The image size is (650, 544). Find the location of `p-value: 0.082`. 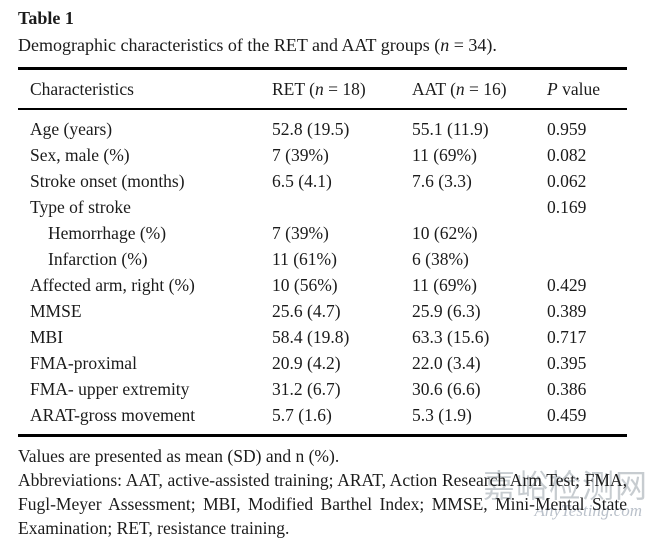

p-value: 0.082 is located at coordinates (567, 155).